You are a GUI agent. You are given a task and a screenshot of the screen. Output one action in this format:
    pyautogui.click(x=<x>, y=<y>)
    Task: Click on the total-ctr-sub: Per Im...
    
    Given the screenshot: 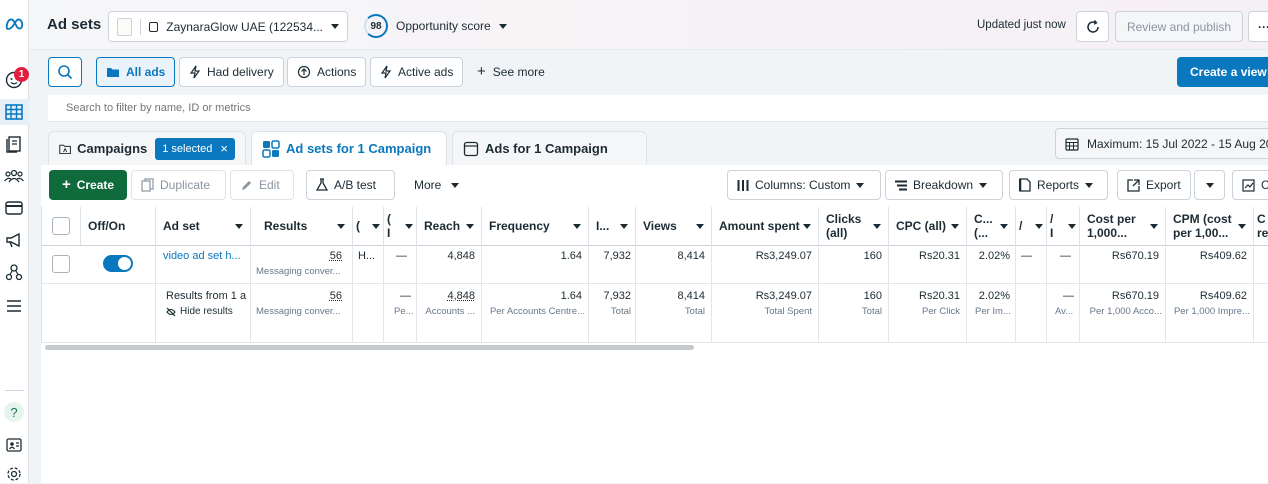 What is the action you would take?
    pyautogui.click(x=993, y=311)
    